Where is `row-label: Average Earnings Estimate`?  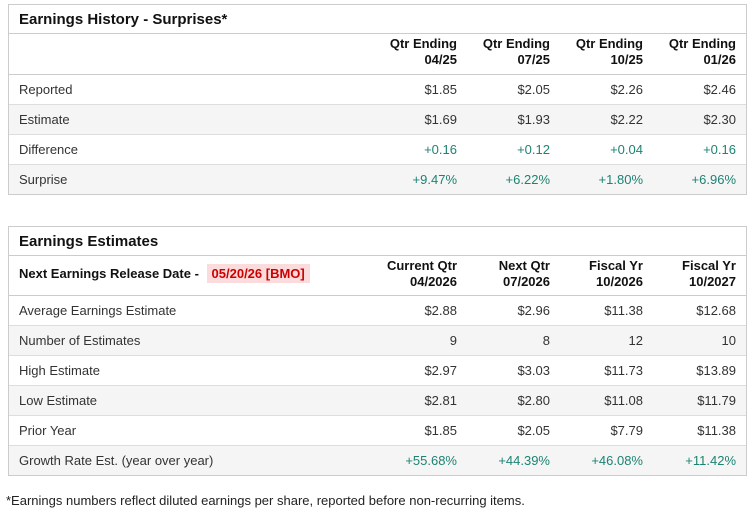
row-label: Average Earnings Estimate is located at coordinates (191, 310).